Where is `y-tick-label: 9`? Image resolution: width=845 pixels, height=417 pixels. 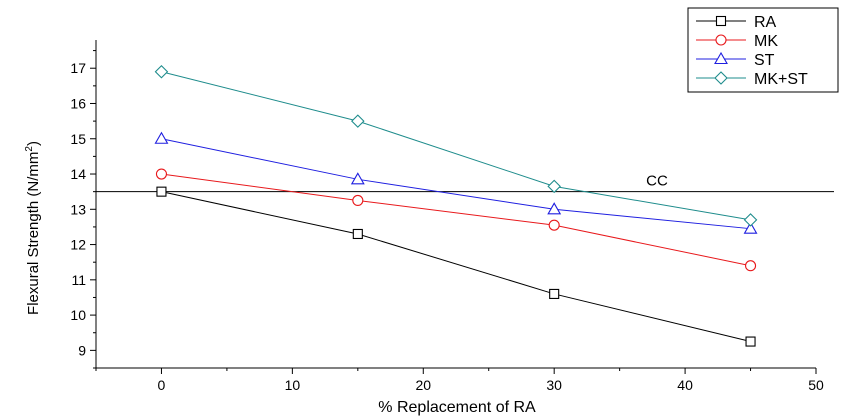 y-tick-label: 9 is located at coordinates (82, 350).